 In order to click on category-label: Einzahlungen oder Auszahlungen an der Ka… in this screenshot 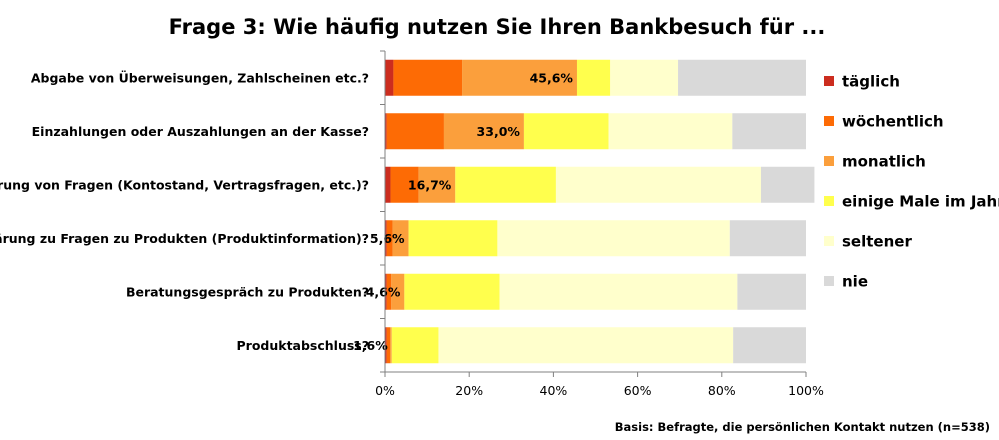, I will do `click(200, 131)`.